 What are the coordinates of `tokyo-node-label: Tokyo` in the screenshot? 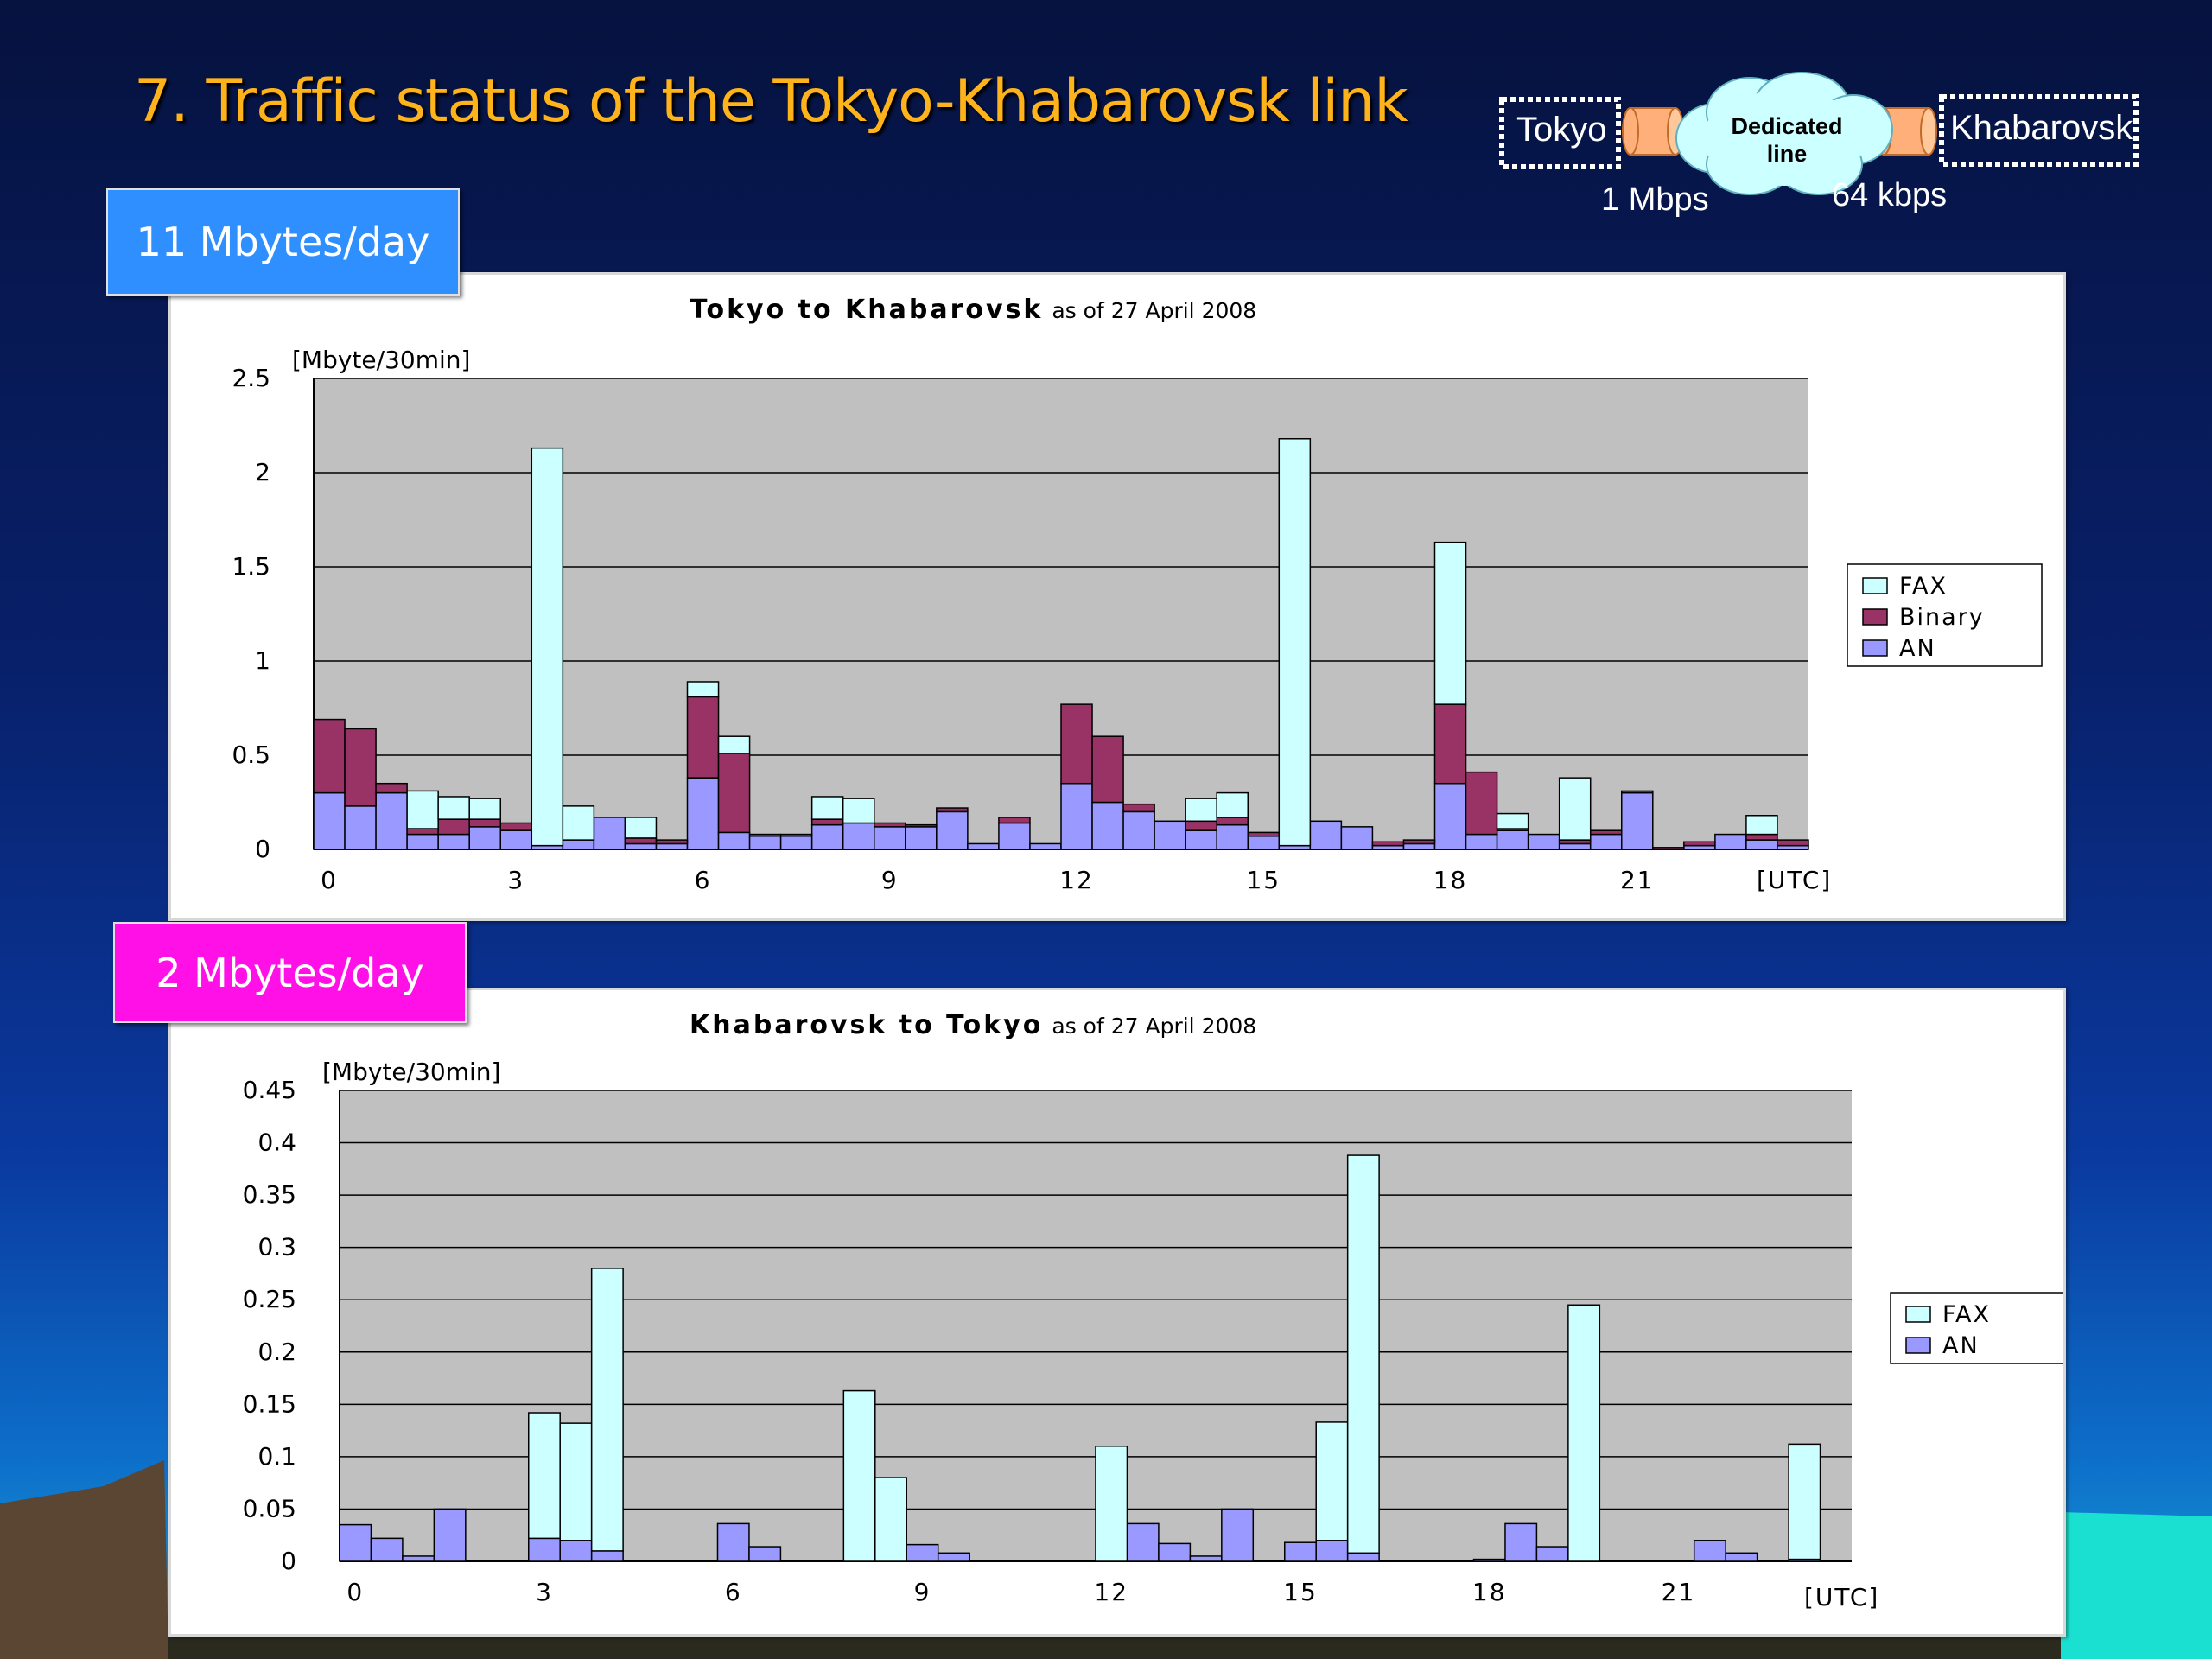 It's located at (1561, 130).